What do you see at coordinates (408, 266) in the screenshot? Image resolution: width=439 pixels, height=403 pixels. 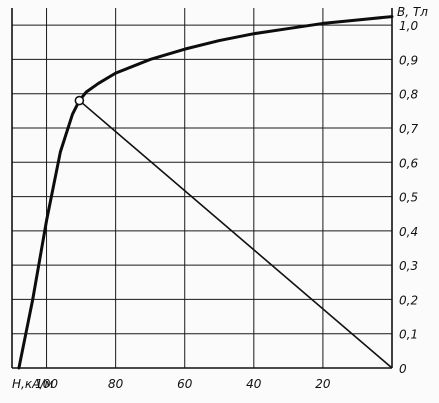 I see `y-tick-label-3: 0,3` at bounding box center [408, 266].